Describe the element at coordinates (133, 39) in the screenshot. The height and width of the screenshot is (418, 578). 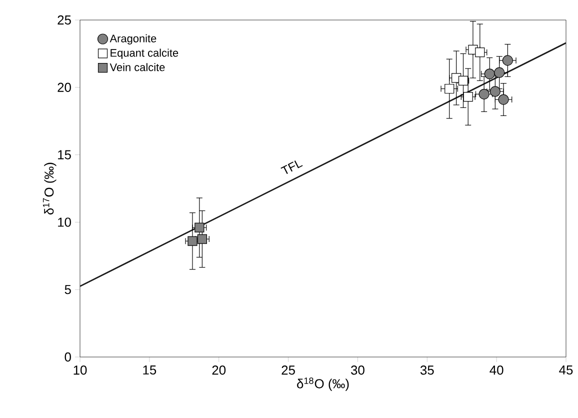
I see `legend-label: Aragonite` at that location.